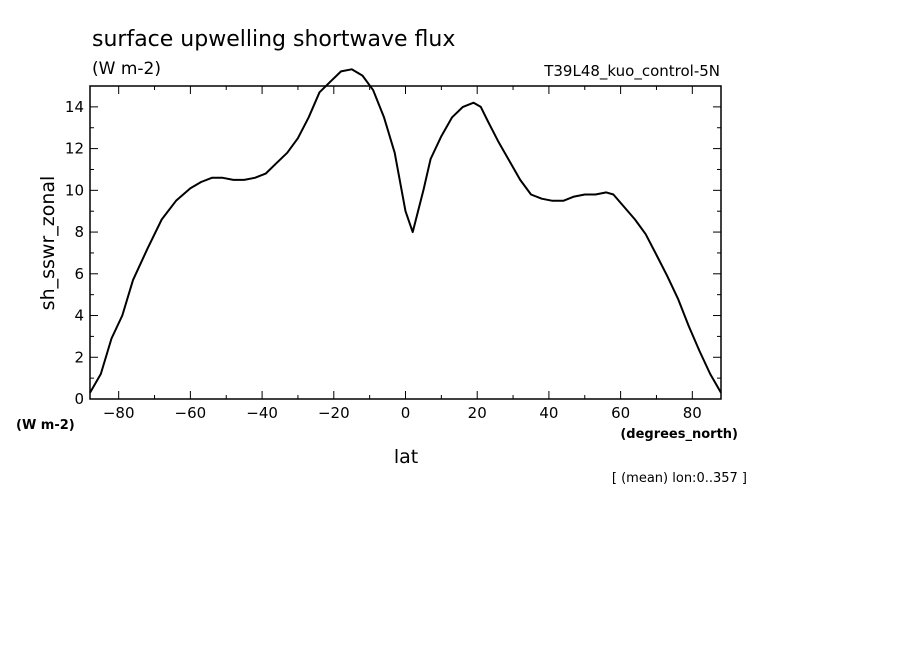  I want to click on y-tick-label: 10, so click(74, 190).